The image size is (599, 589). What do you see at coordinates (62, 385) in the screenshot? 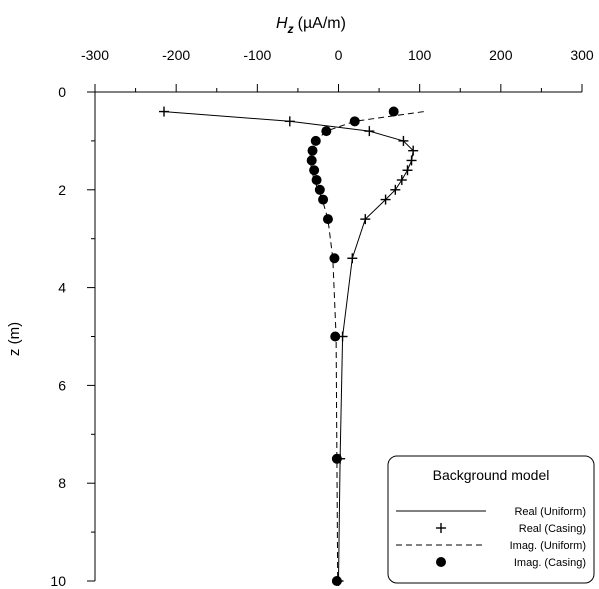
I see `y-tick-label: 6` at bounding box center [62, 385].